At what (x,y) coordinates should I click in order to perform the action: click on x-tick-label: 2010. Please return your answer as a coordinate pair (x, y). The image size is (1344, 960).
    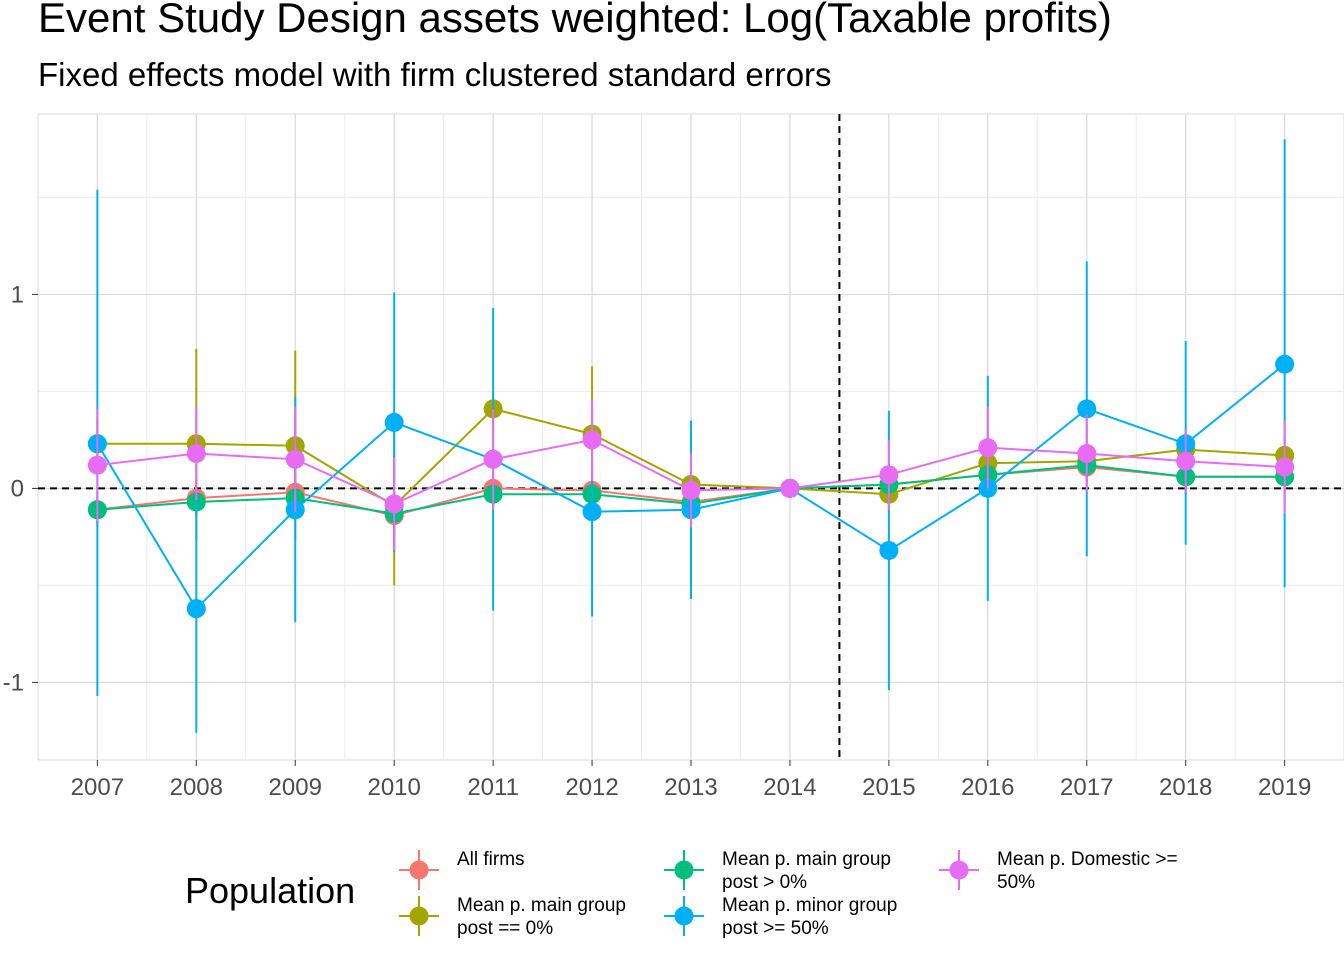
    Looking at the image, I should click on (393, 787).